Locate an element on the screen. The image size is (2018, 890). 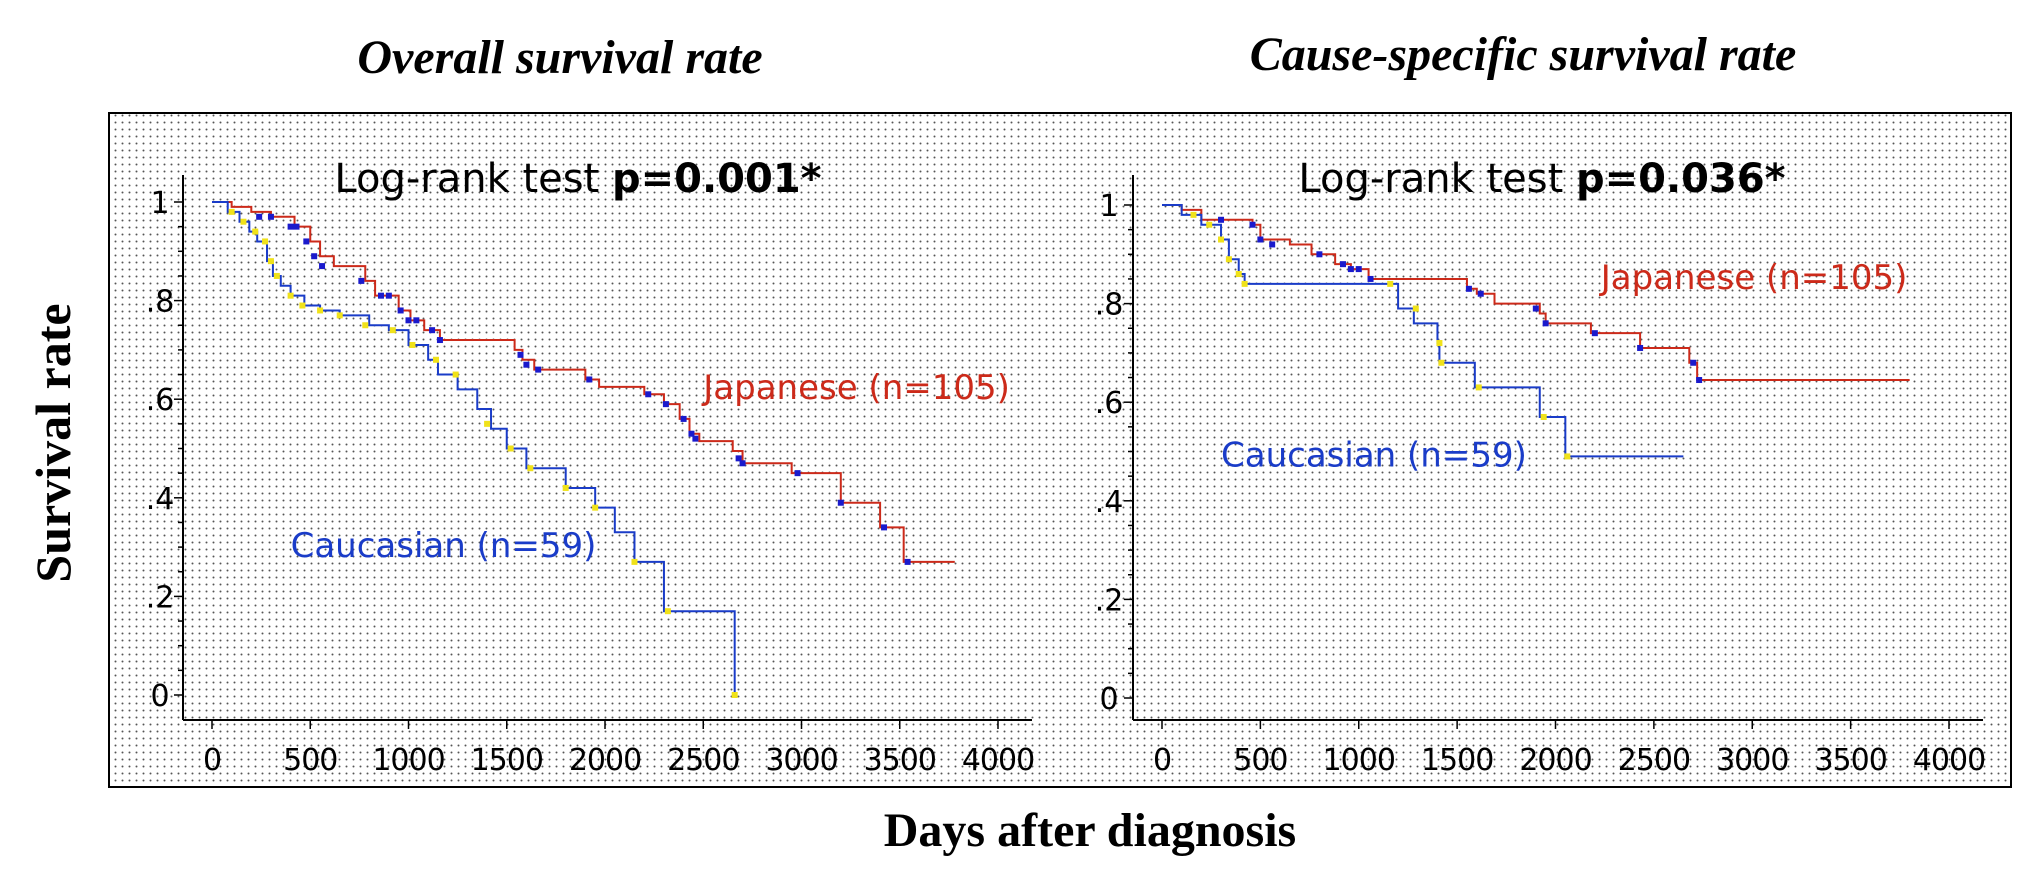
caucasian-survival-curve is located at coordinates (1423, 331).